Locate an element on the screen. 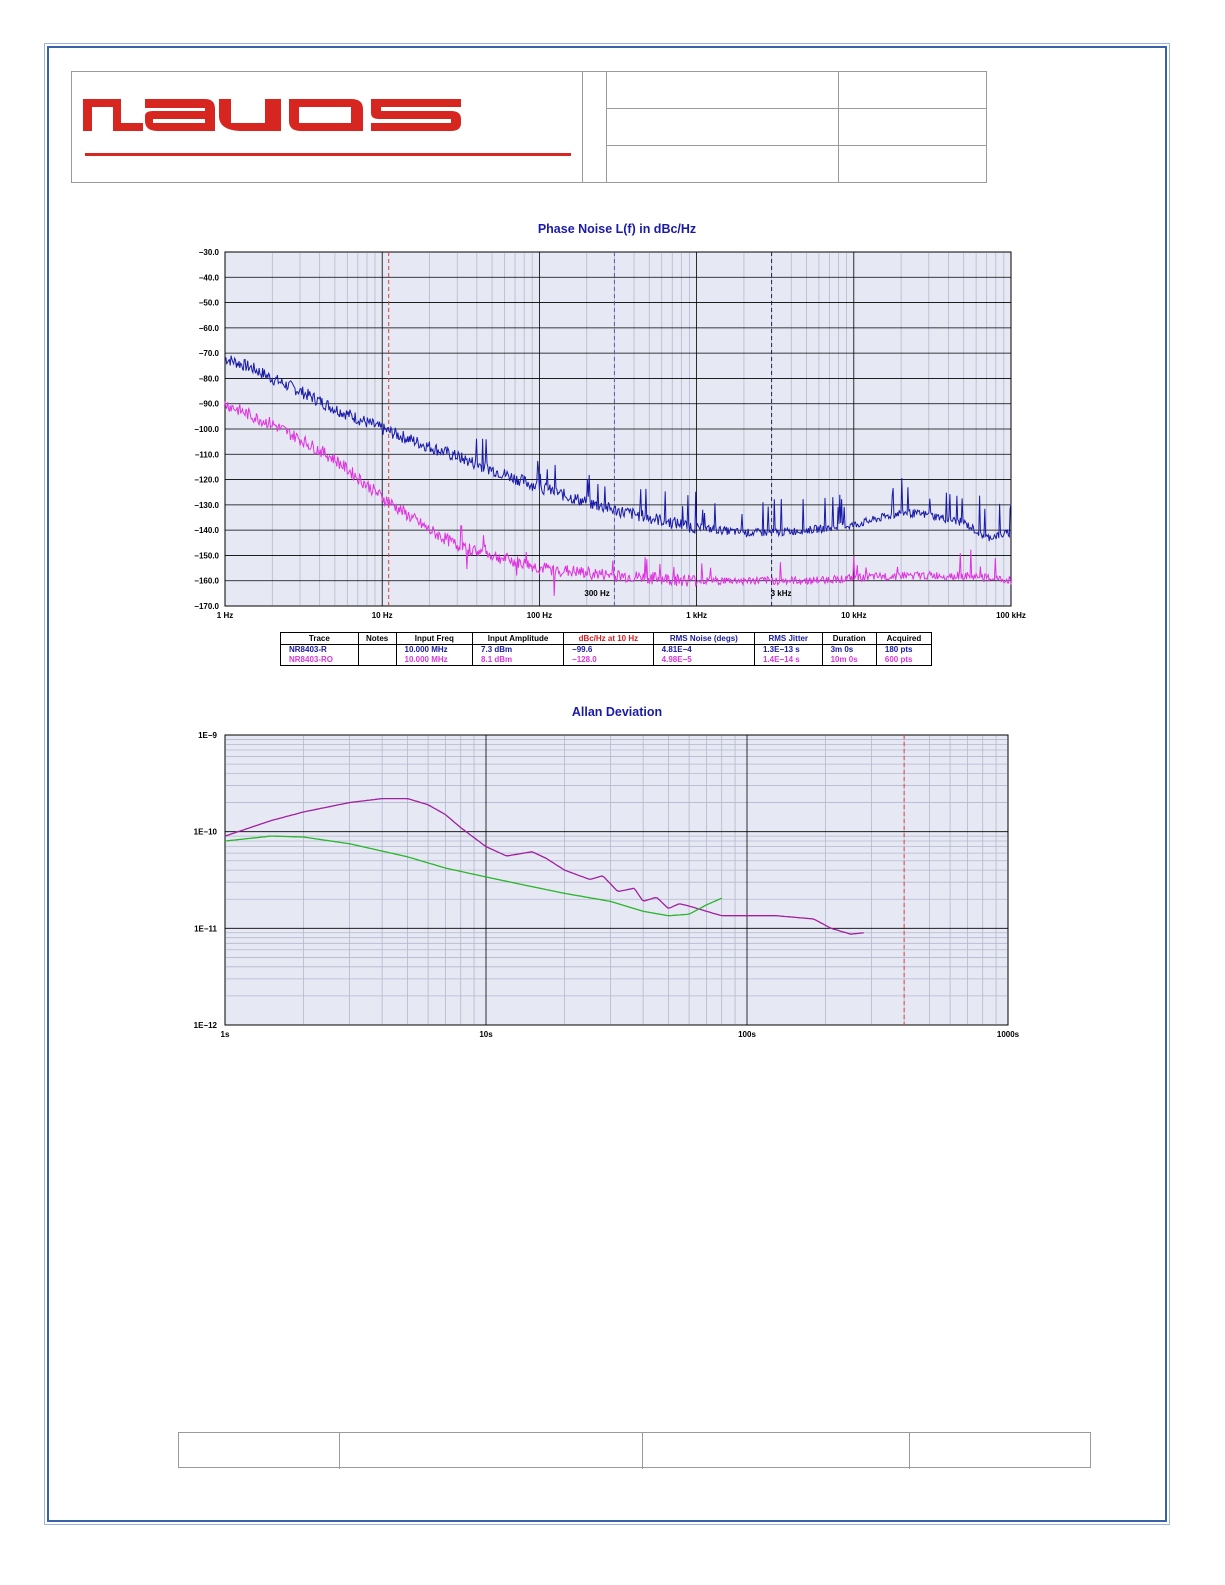 The image size is (1225, 1585). x-tick-label: 1 Hz is located at coordinates (225, 615).